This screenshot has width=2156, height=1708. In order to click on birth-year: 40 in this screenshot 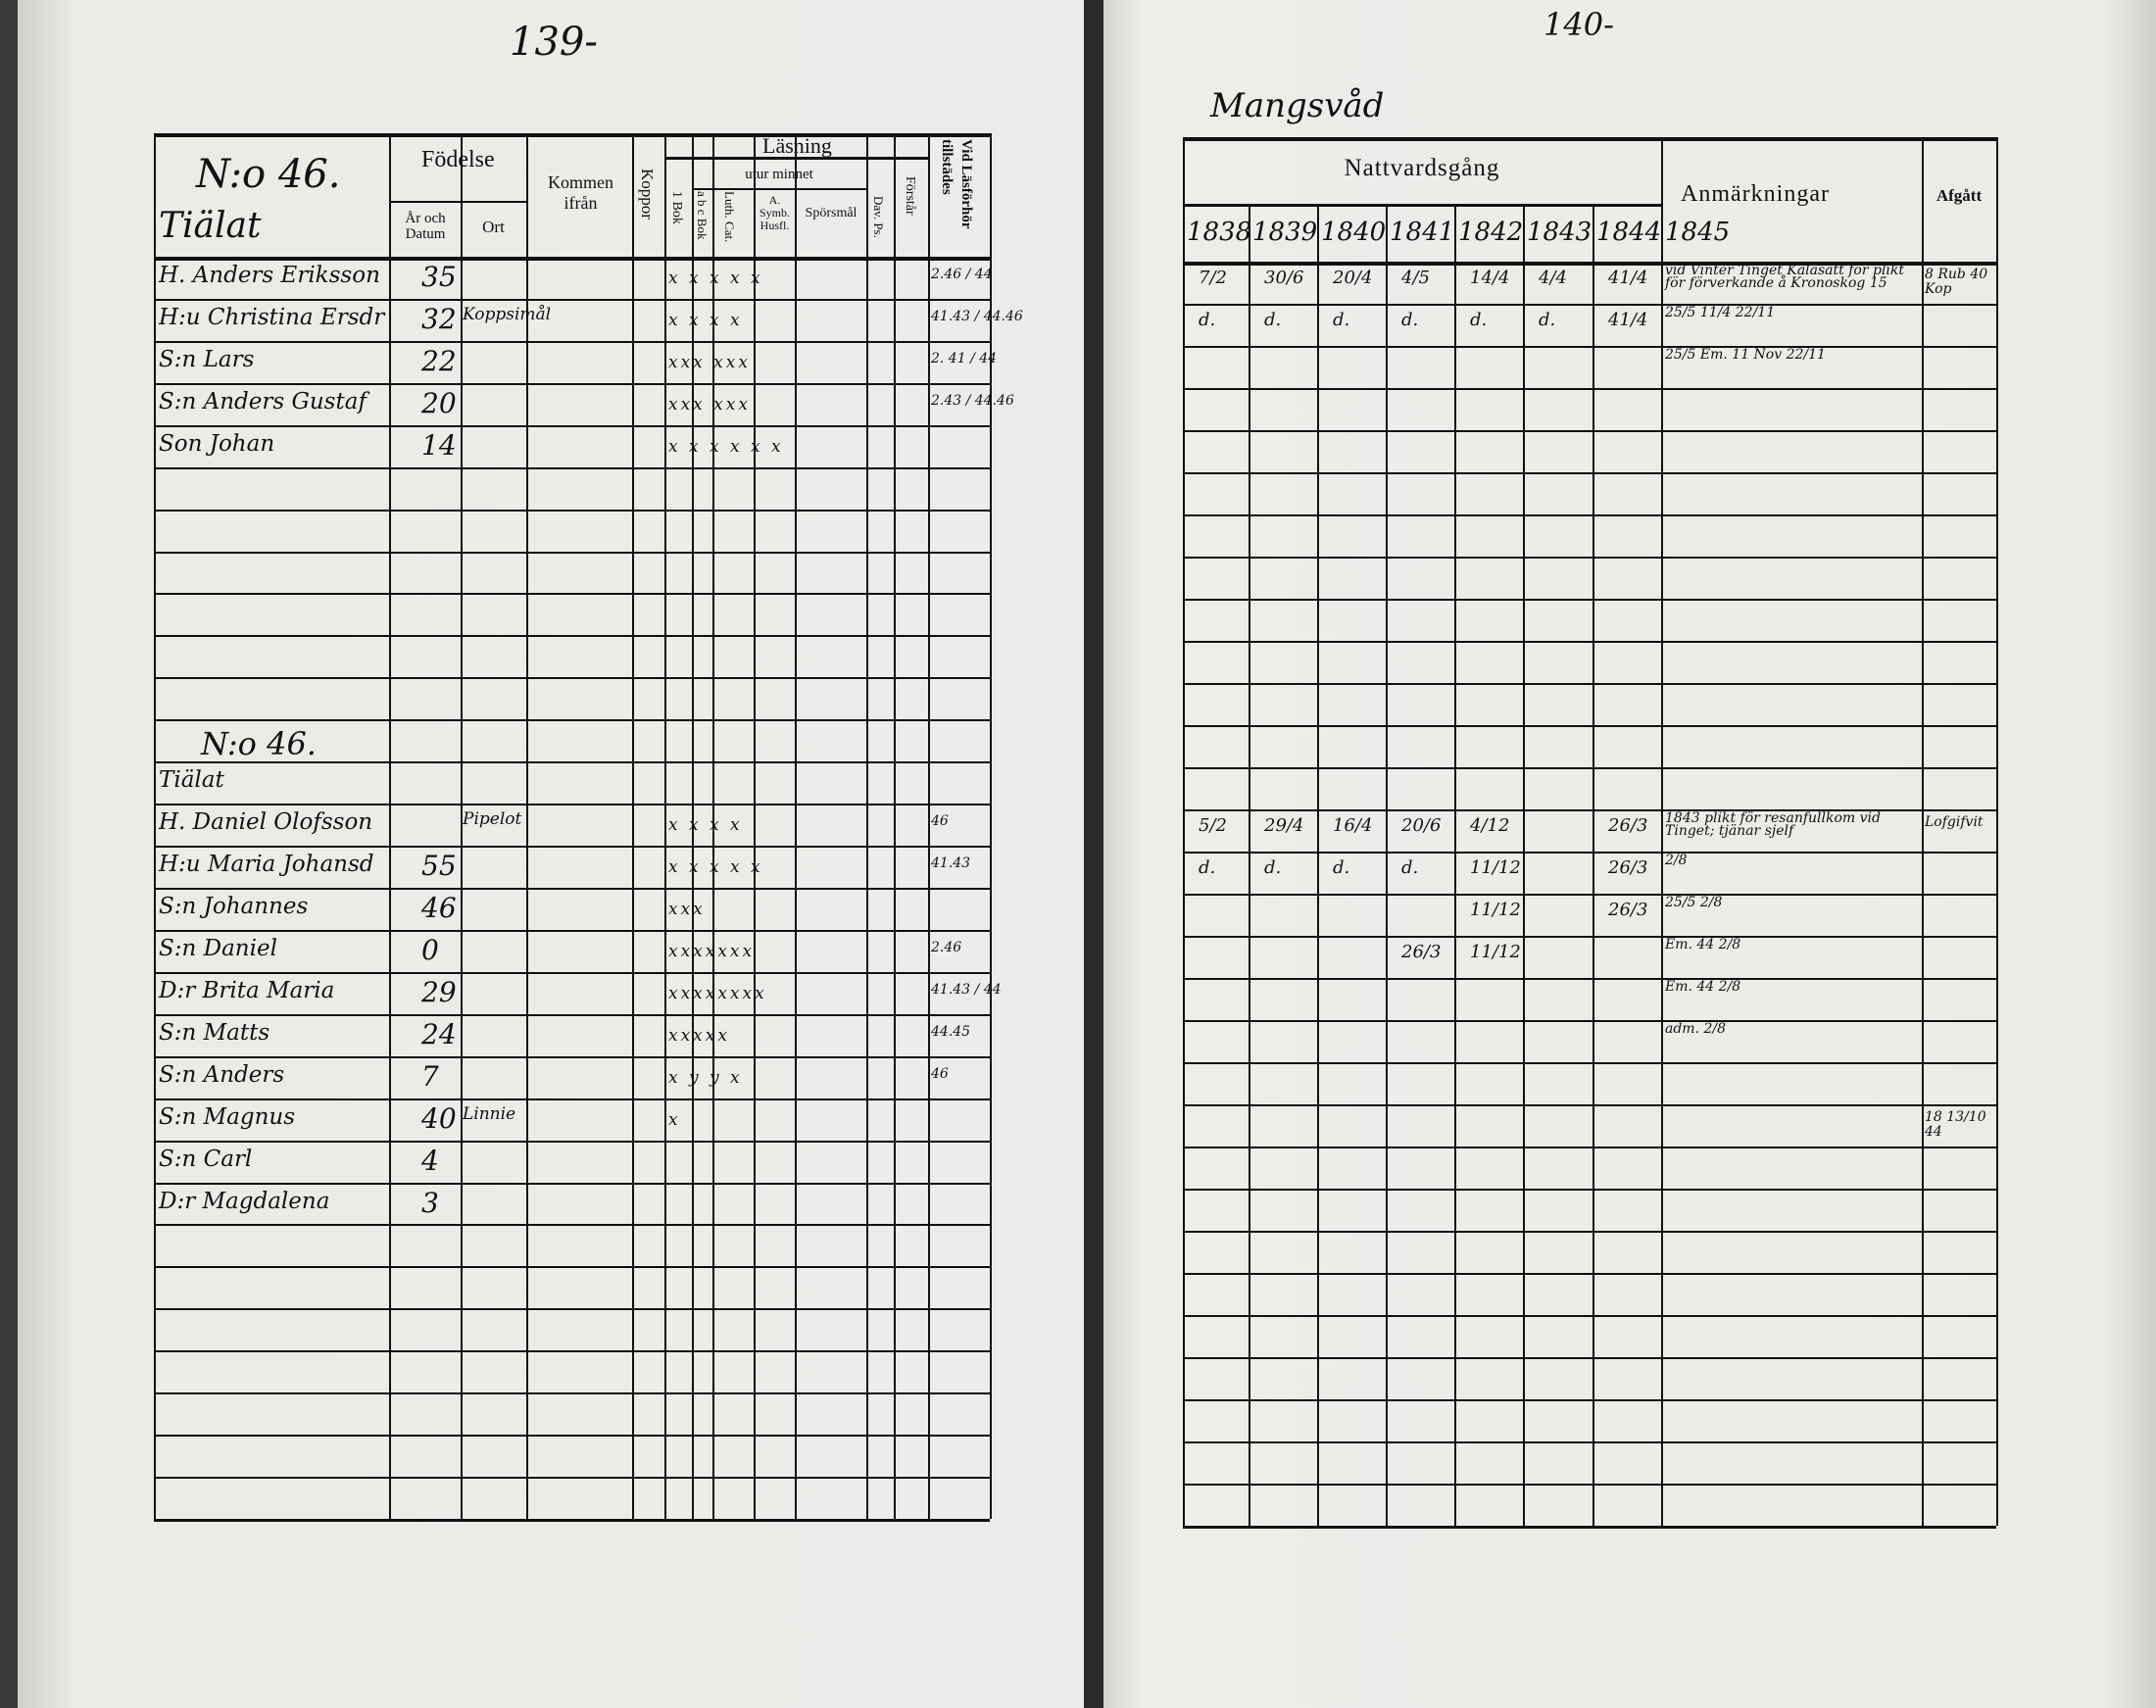, I will do `click(439, 1118)`.